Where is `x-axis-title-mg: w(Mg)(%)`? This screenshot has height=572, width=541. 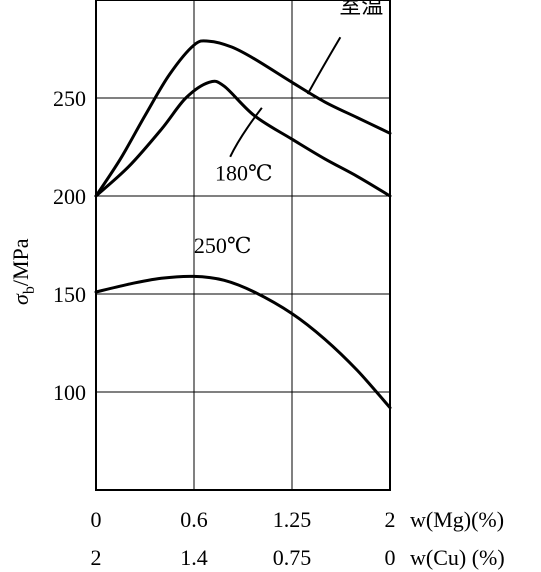
x-axis-title-mg: w(Mg)(%) is located at coordinates (457, 519).